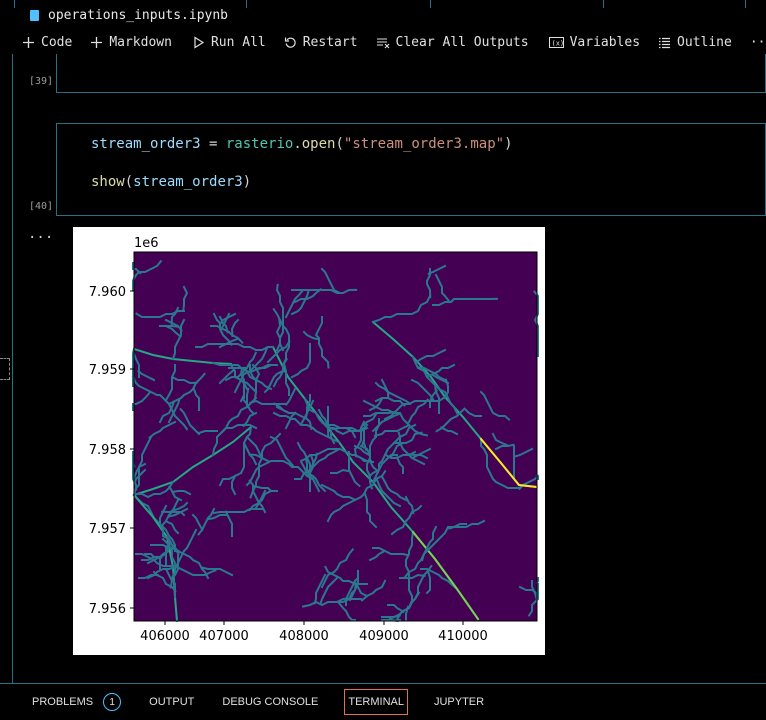 This screenshot has width=766, height=720. I want to click on play-icon, so click(198, 42).